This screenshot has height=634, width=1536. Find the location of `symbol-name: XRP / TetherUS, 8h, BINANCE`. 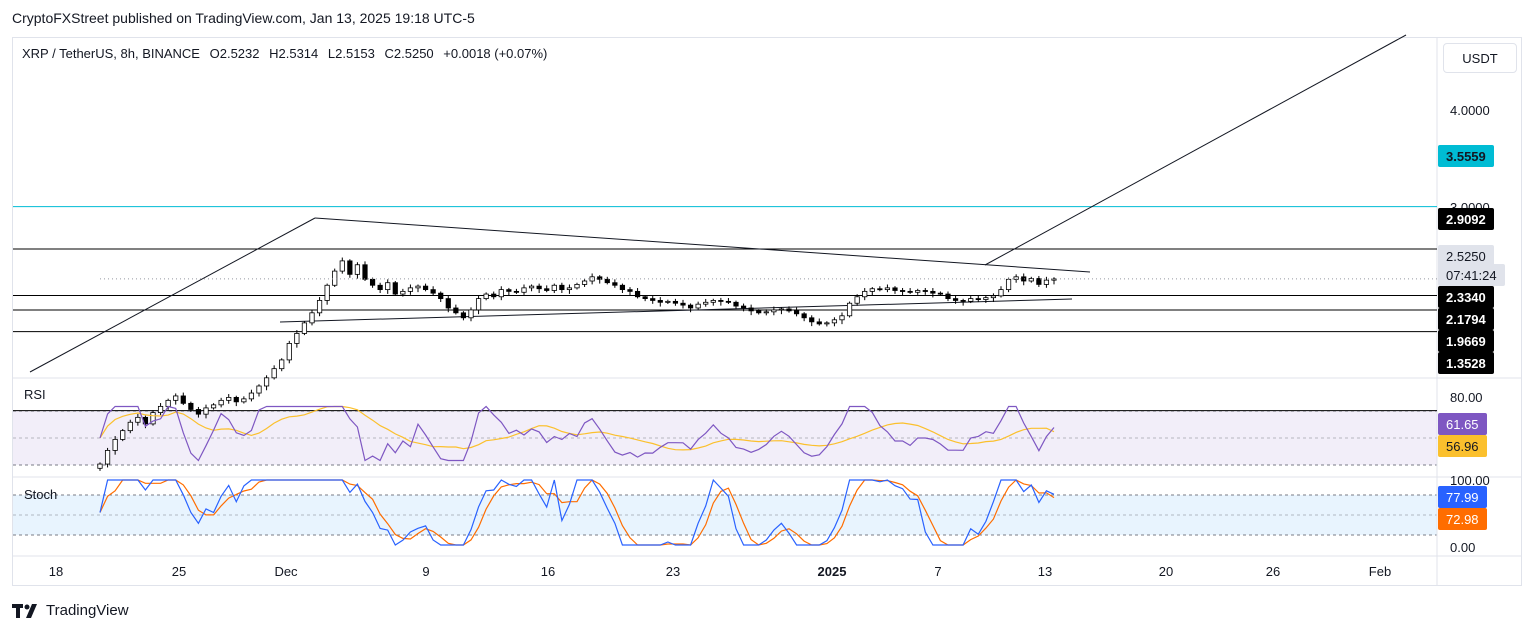

symbol-name: XRP / TetherUS, 8h, BINANCE is located at coordinates (111, 53).